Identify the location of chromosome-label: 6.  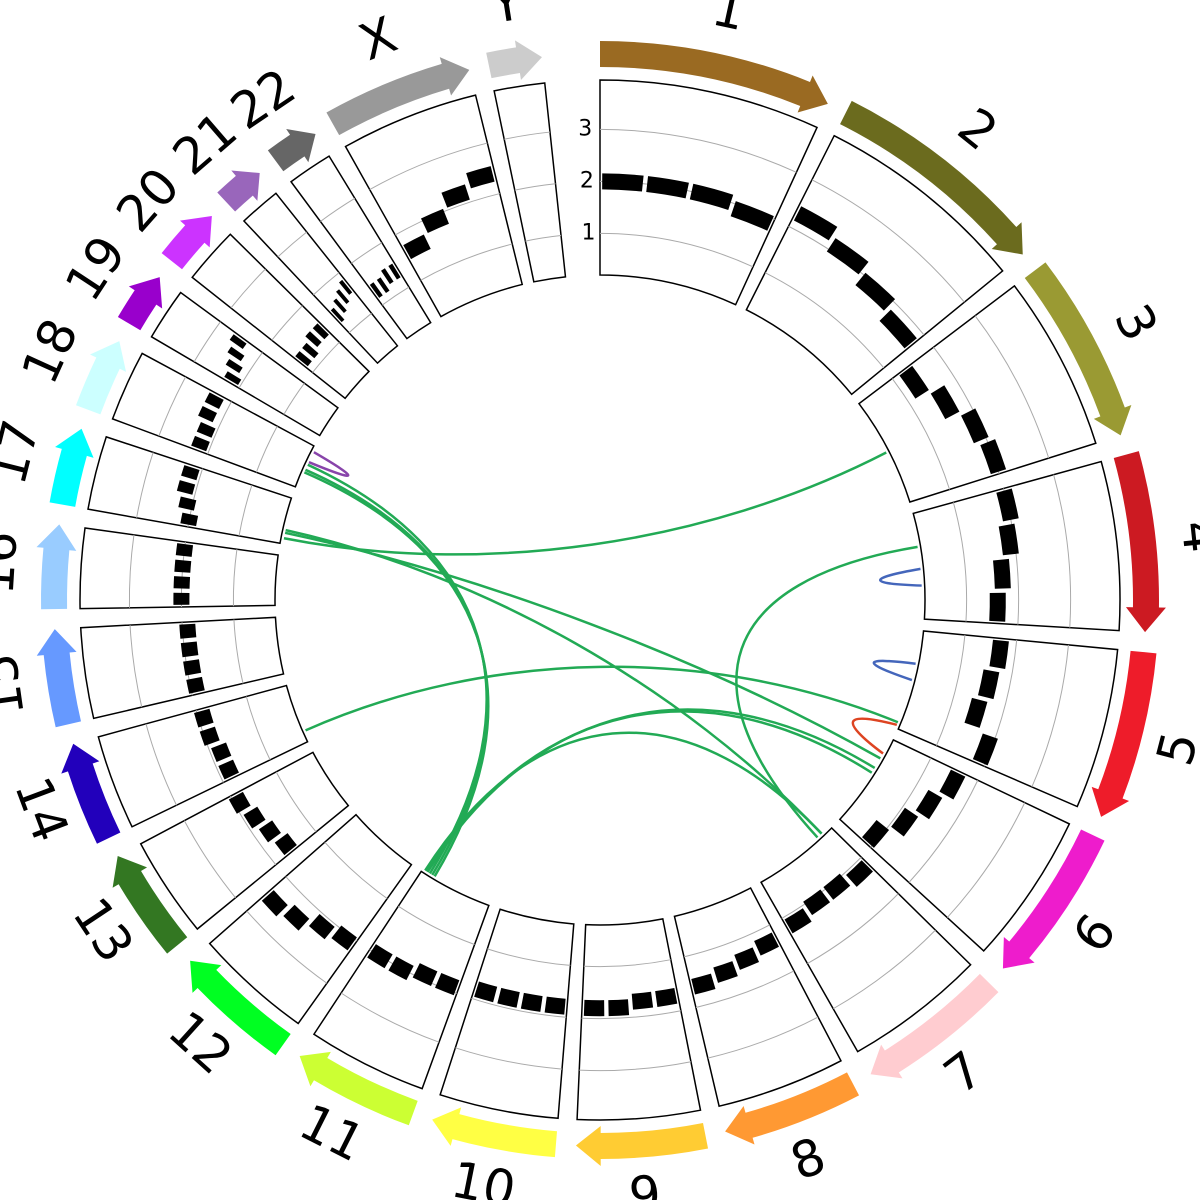
(1095, 933).